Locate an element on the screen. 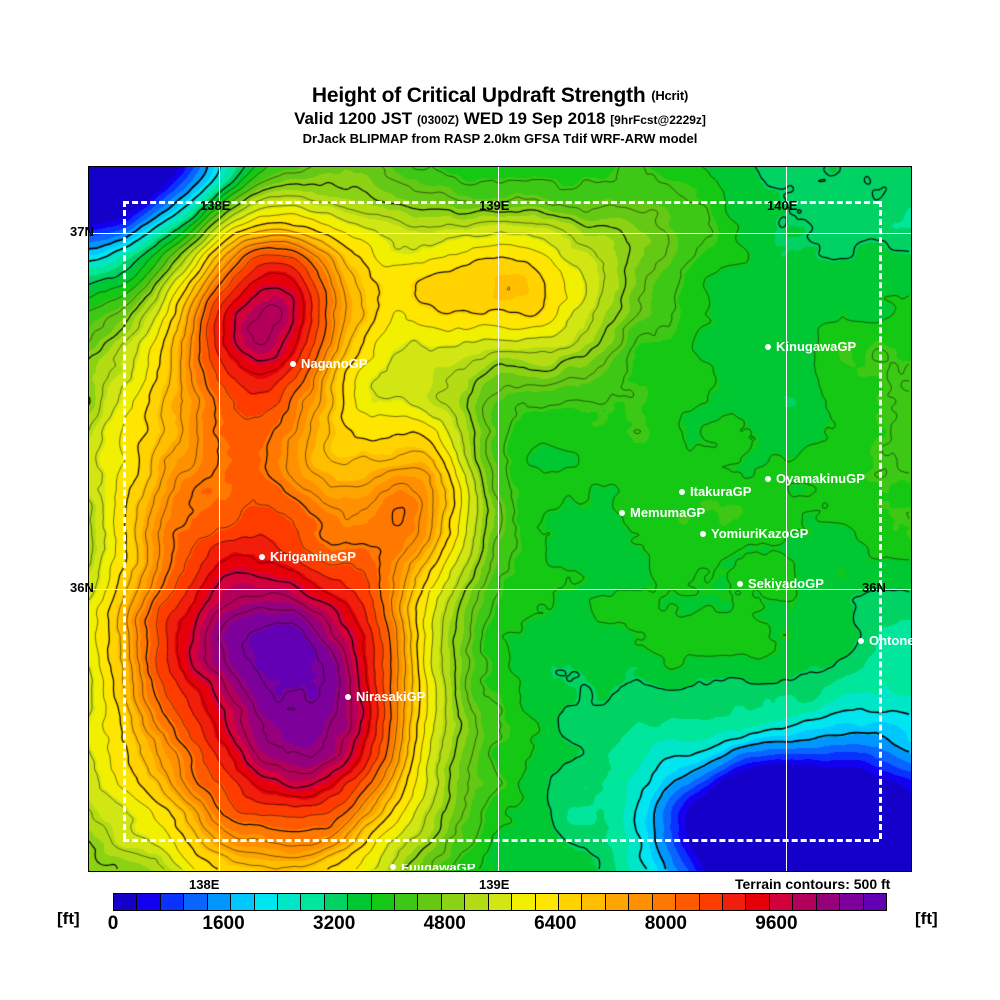 The width and height of the screenshot is (1000, 1000). station-marker: KirigamineGP is located at coordinates (307, 556).